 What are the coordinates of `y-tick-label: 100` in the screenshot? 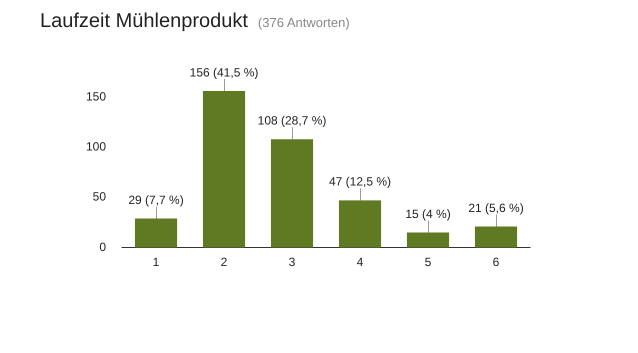 It's located at (96, 147).